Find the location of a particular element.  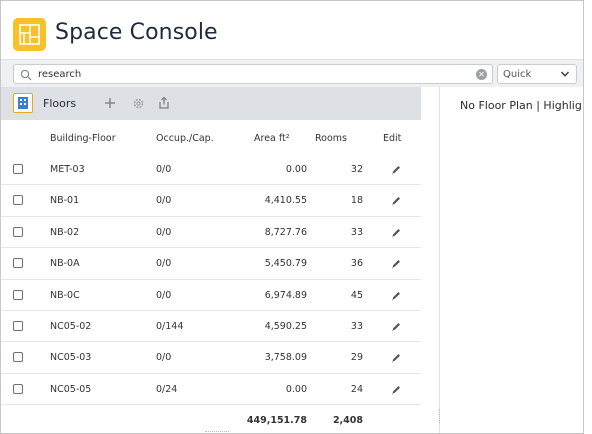

building-floor-cell: NC05-05 is located at coordinates (71, 389).